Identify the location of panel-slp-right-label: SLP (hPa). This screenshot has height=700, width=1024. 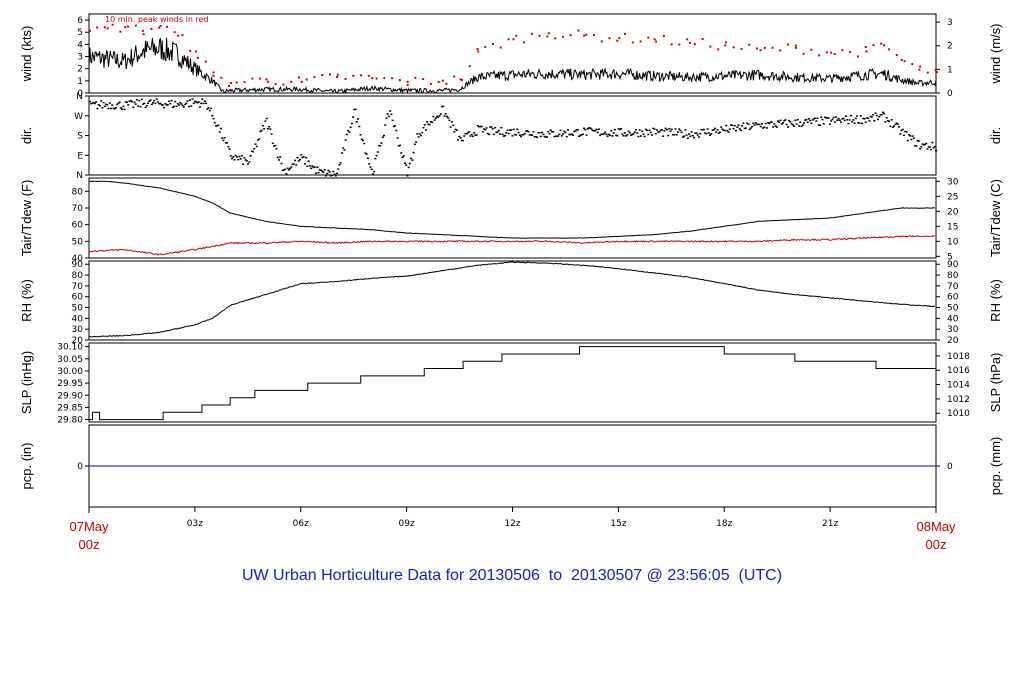
(995, 383).